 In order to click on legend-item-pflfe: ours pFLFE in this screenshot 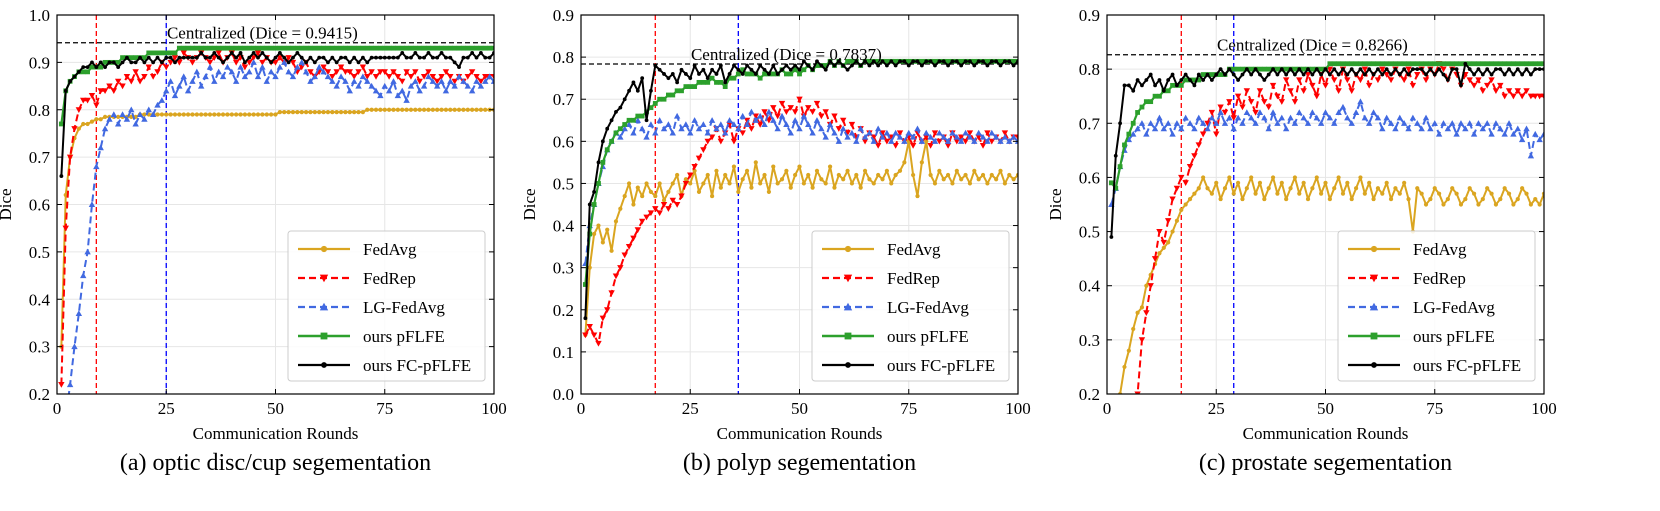, I will do `click(895, 336)`.